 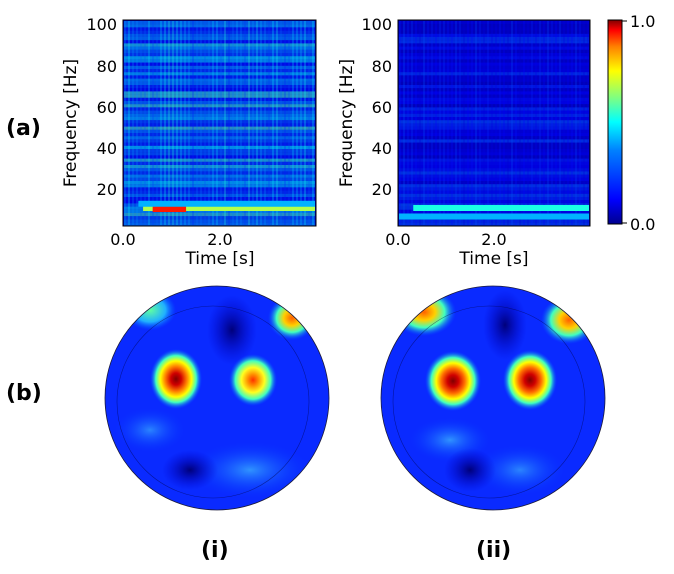 I want to click on topomap-ii-outline, so click(x=493, y=398).